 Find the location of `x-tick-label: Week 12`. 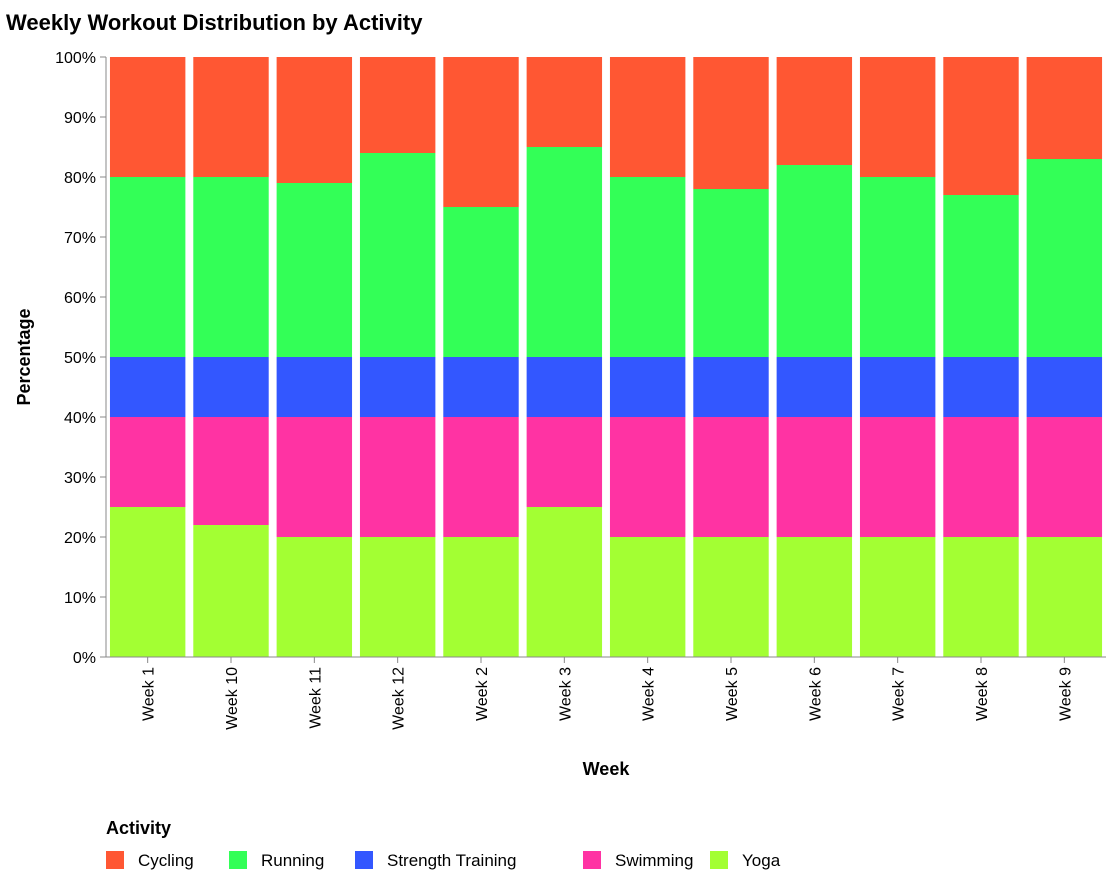

x-tick-label: Week 12 is located at coordinates (399, 698).